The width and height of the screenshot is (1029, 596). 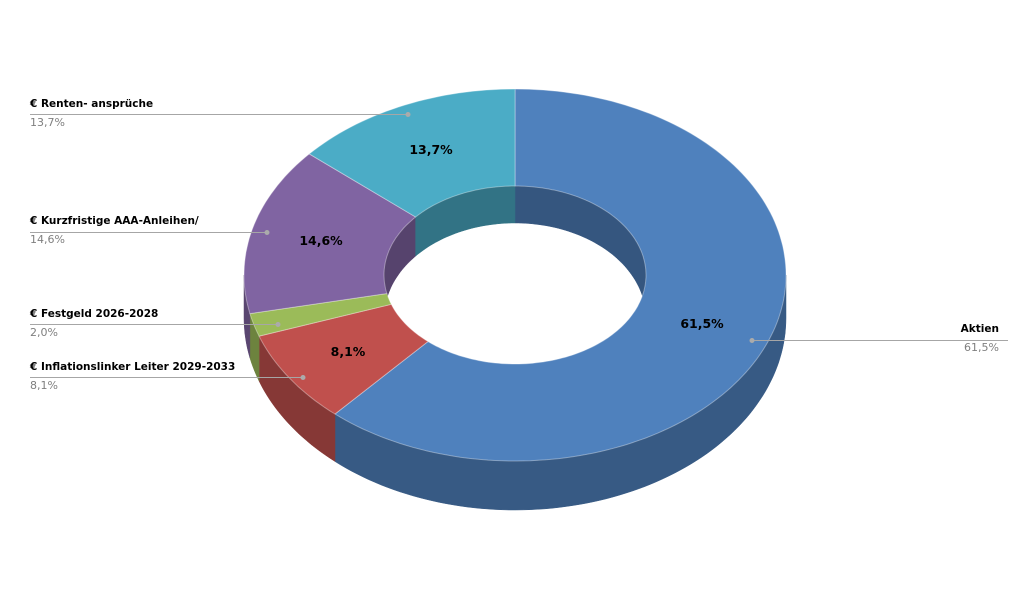 What do you see at coordinates (44, 385) in the screenshot?
I see `callout-inflationslinker-value: 8,1%` at bounding box center [44, 385].